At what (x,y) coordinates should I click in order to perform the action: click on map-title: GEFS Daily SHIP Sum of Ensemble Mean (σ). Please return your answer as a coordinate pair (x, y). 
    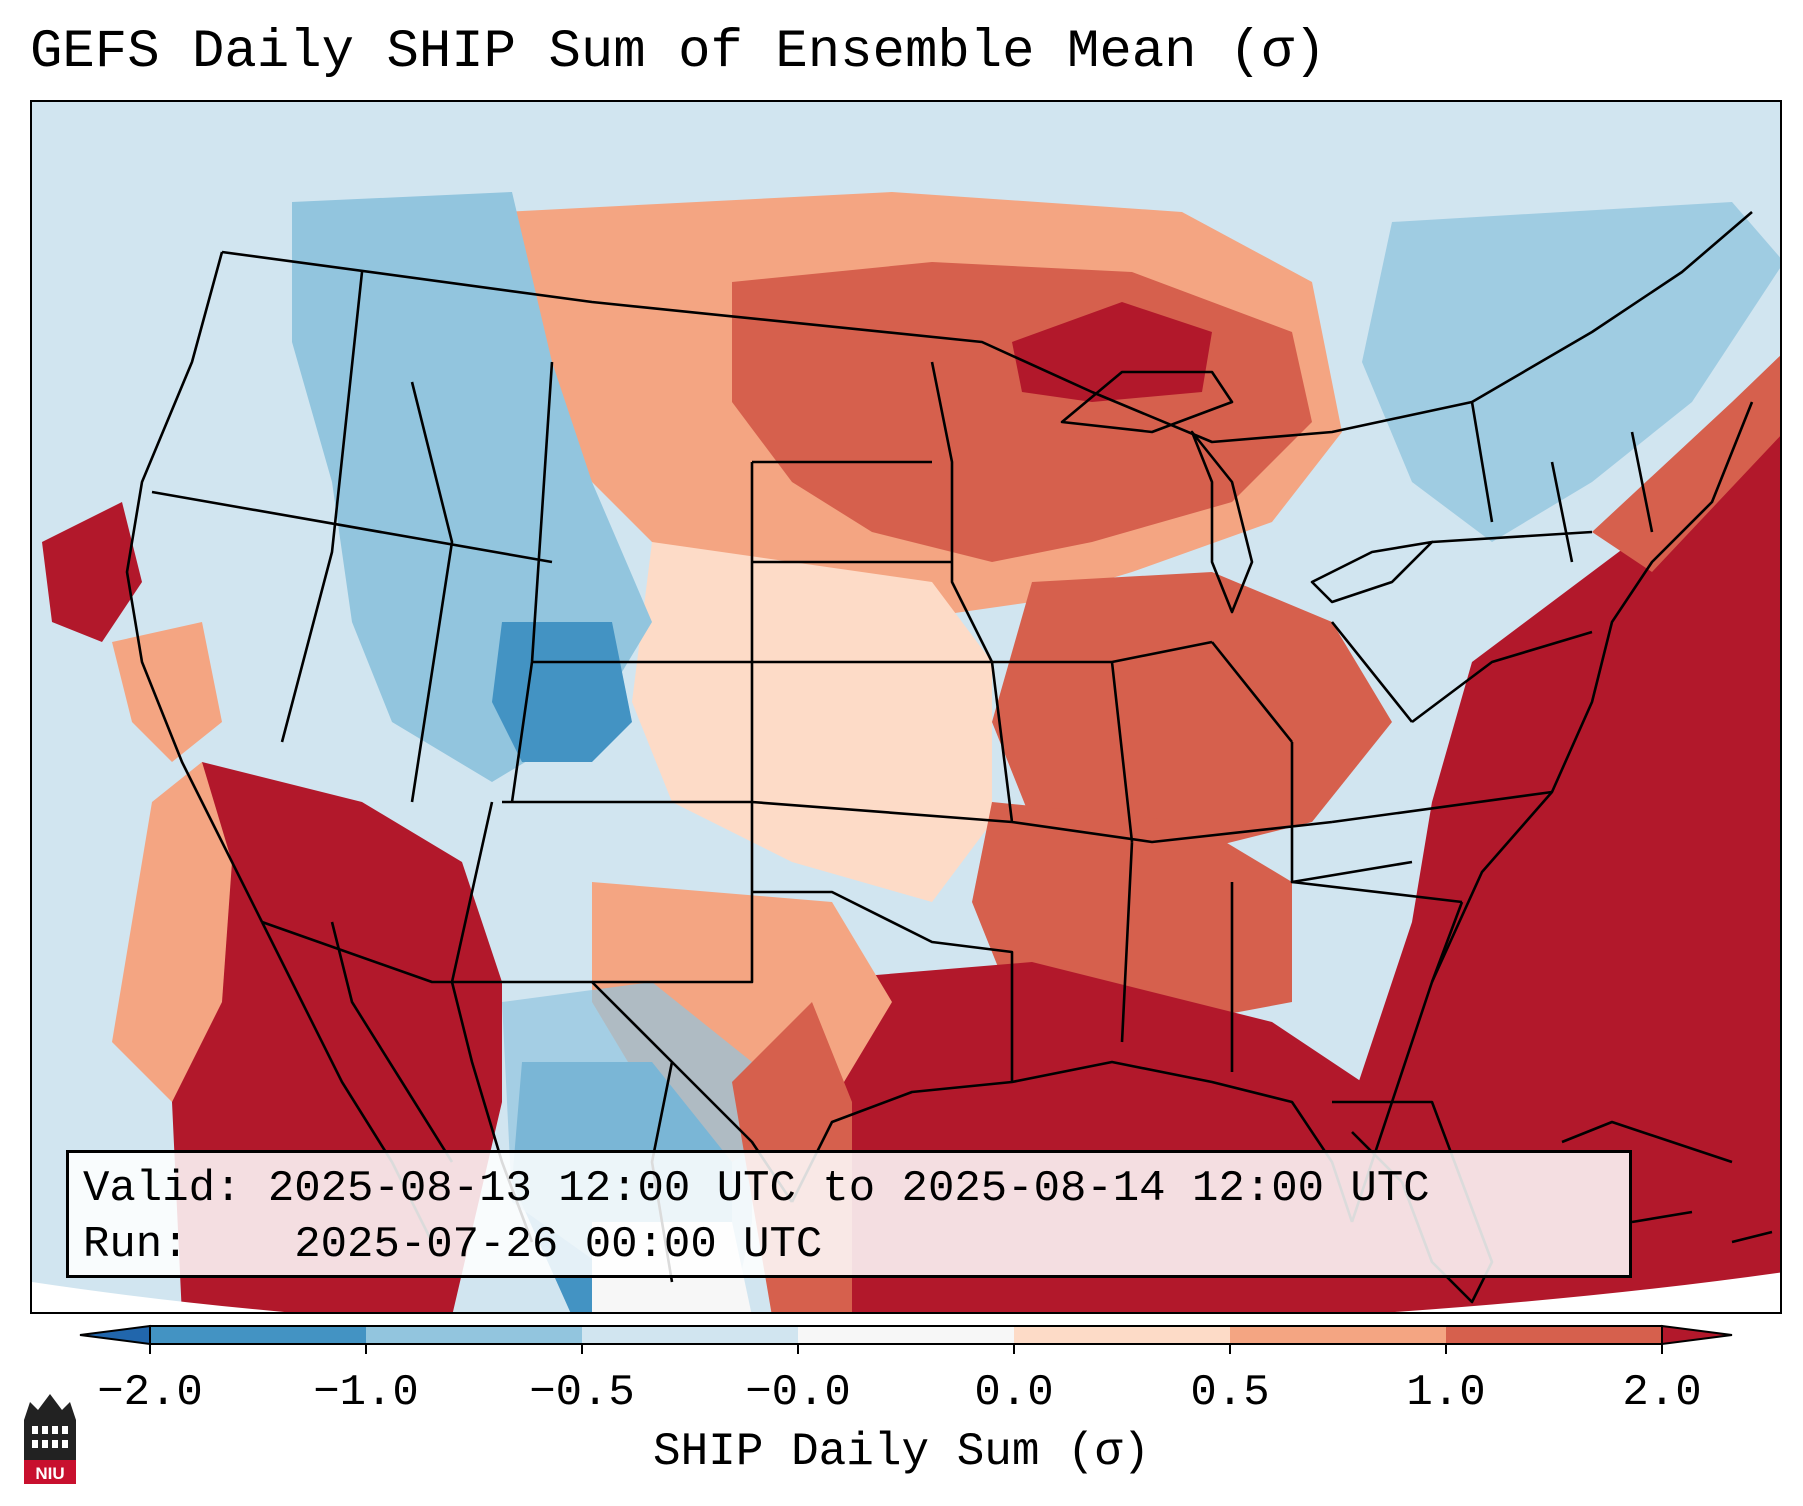
    Looking at the image, I should click on (678, 52).